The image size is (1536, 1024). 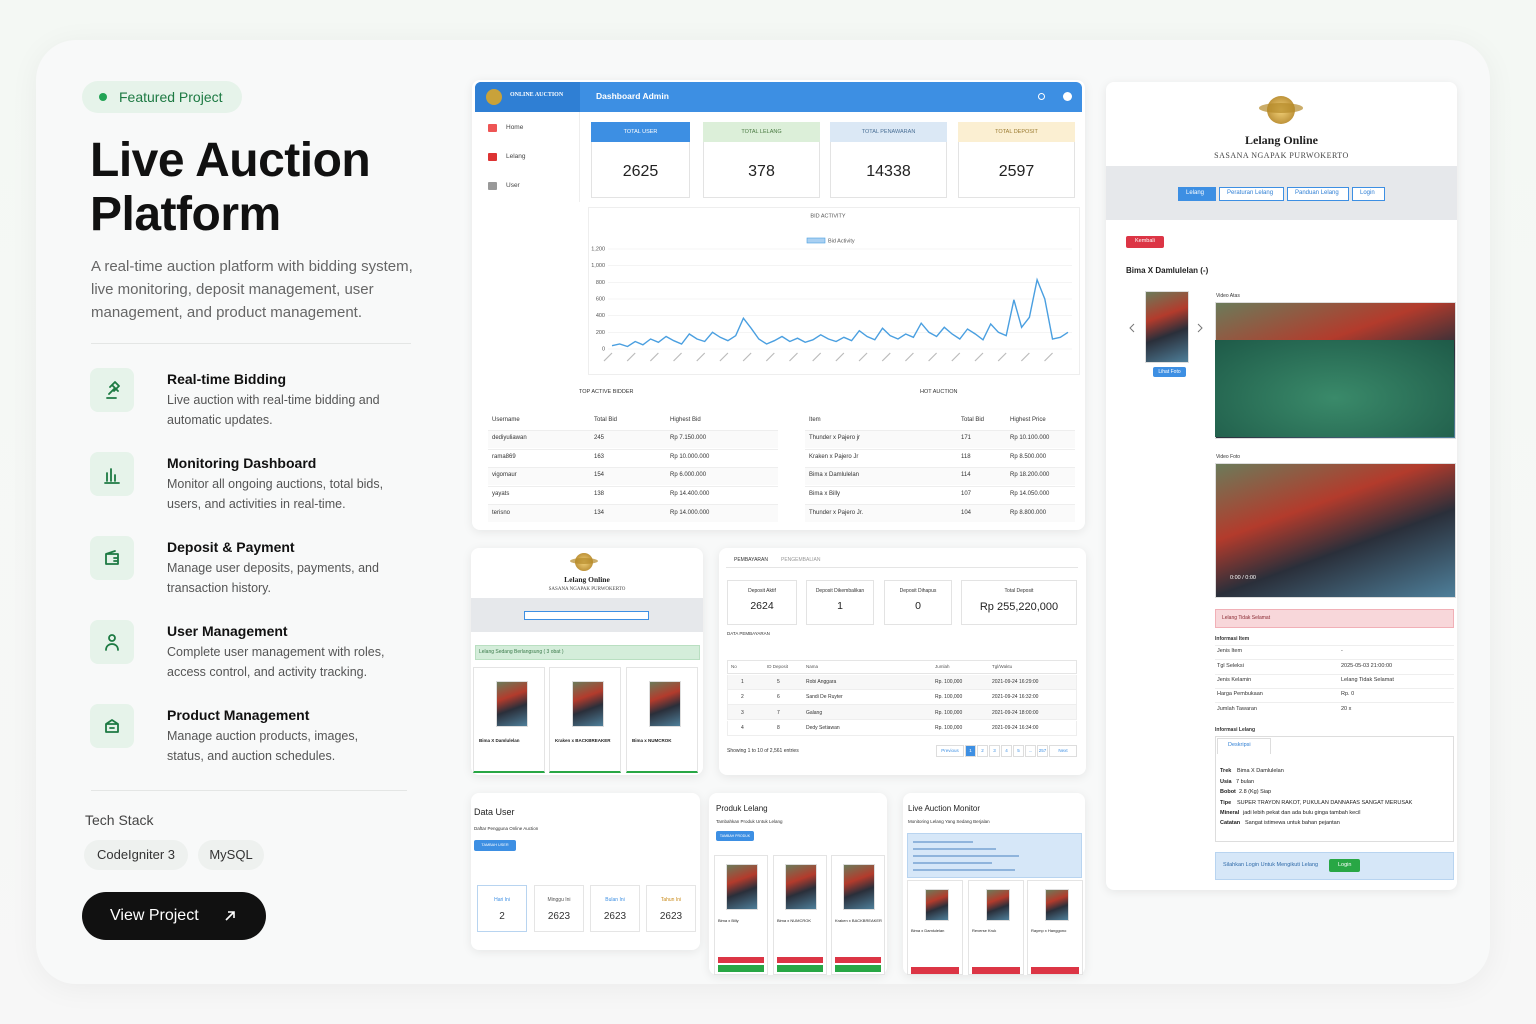 I want to click on photo-button, so click(x=1169, y=372).